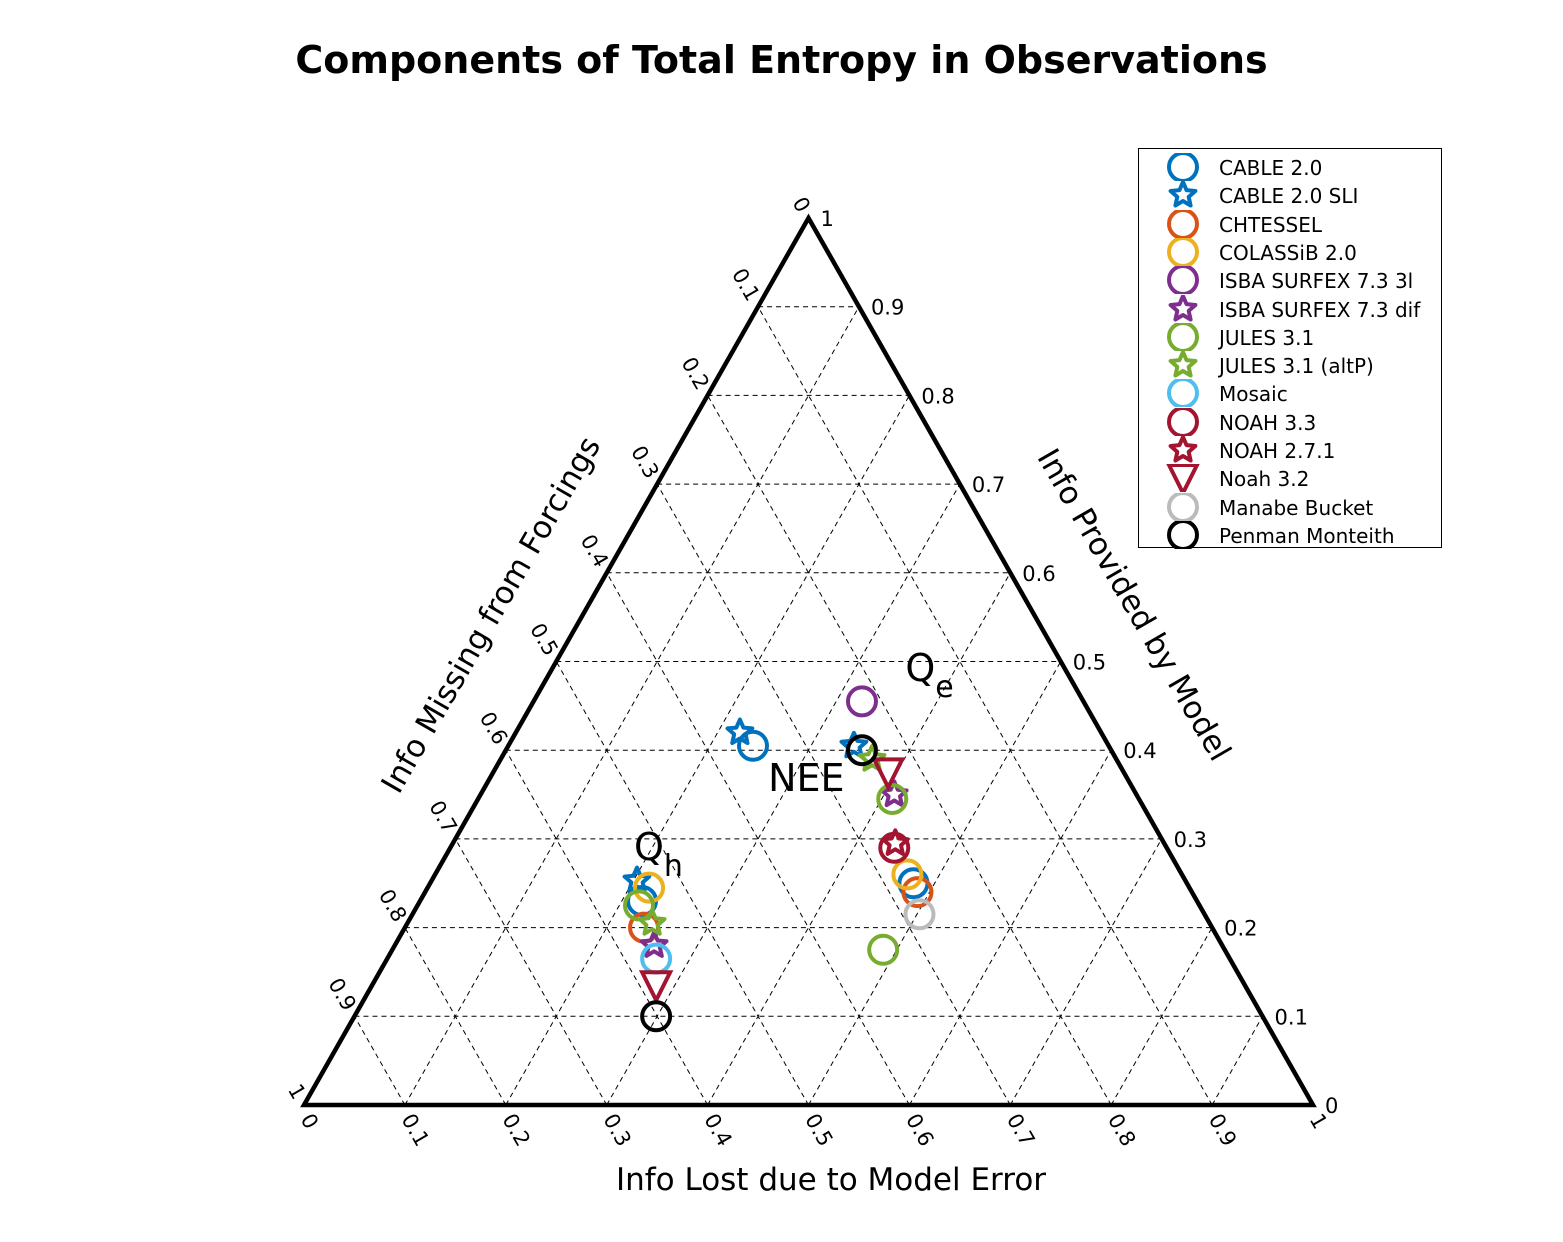  I want to click on bottom-tick-label: 0.6, so click(919, 1130).